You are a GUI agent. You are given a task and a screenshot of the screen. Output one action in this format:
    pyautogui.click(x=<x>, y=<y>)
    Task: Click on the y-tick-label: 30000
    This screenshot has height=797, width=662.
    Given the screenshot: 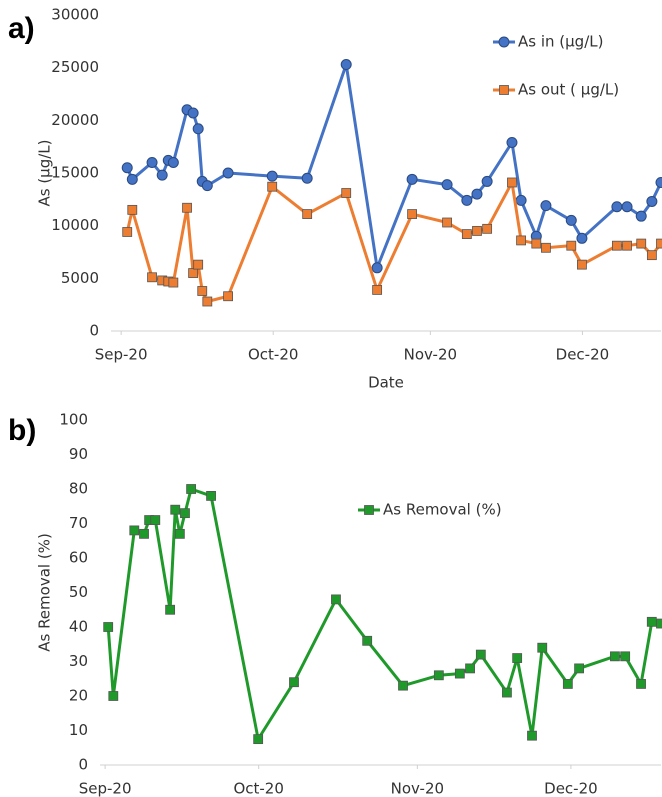 What is the action you would take?
    pyautogui.click(x=75, y=15)
    